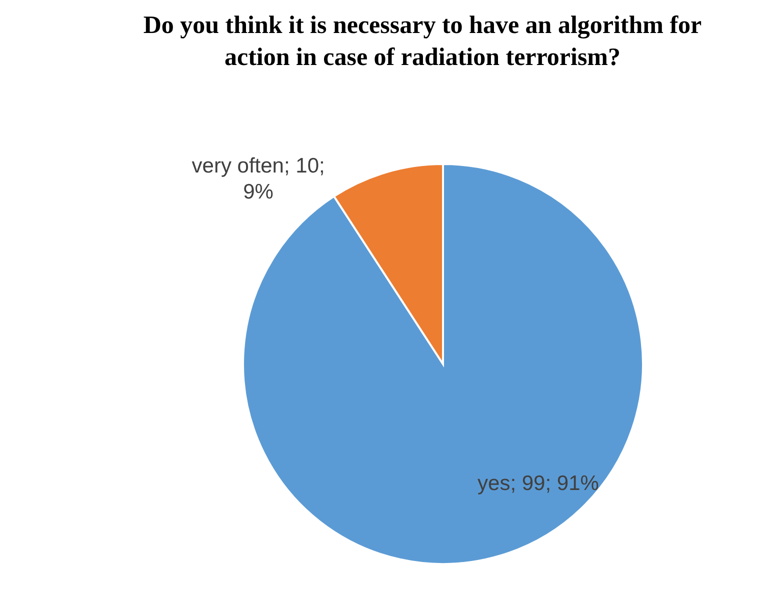  I want to click on slice-label: very often; 10; 9%, so click(258, 179).